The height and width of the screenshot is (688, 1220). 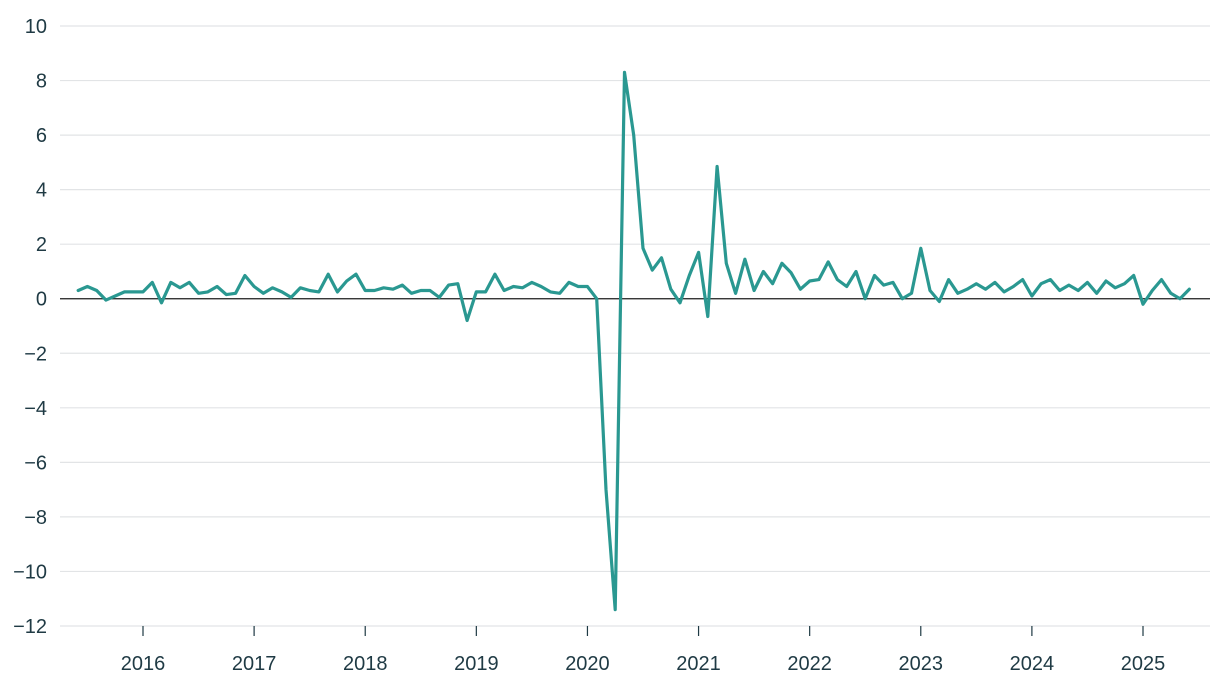 What do you see at coordinates (476, 664) in the screenshot?
I see `x-tick-label: 2019` at bounding box center [476, 664].